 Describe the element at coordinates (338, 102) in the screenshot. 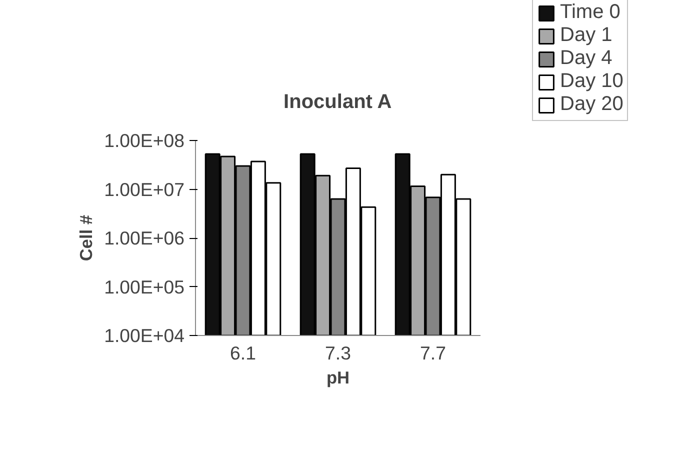

I see `chart-title: Inoculant A` at that location.